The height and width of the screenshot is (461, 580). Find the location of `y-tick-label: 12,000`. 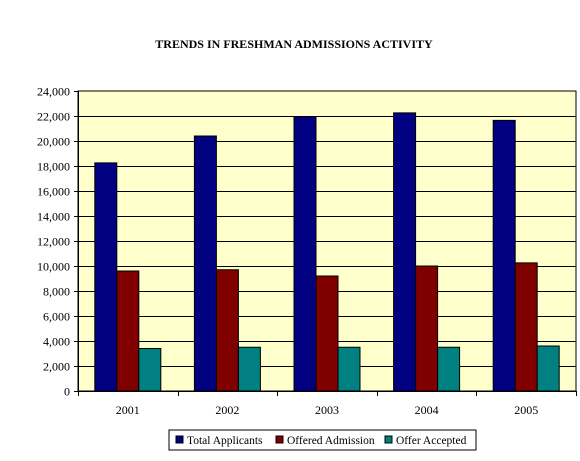

y-tick-label: 12,000 is located at coordinates (53, 242).